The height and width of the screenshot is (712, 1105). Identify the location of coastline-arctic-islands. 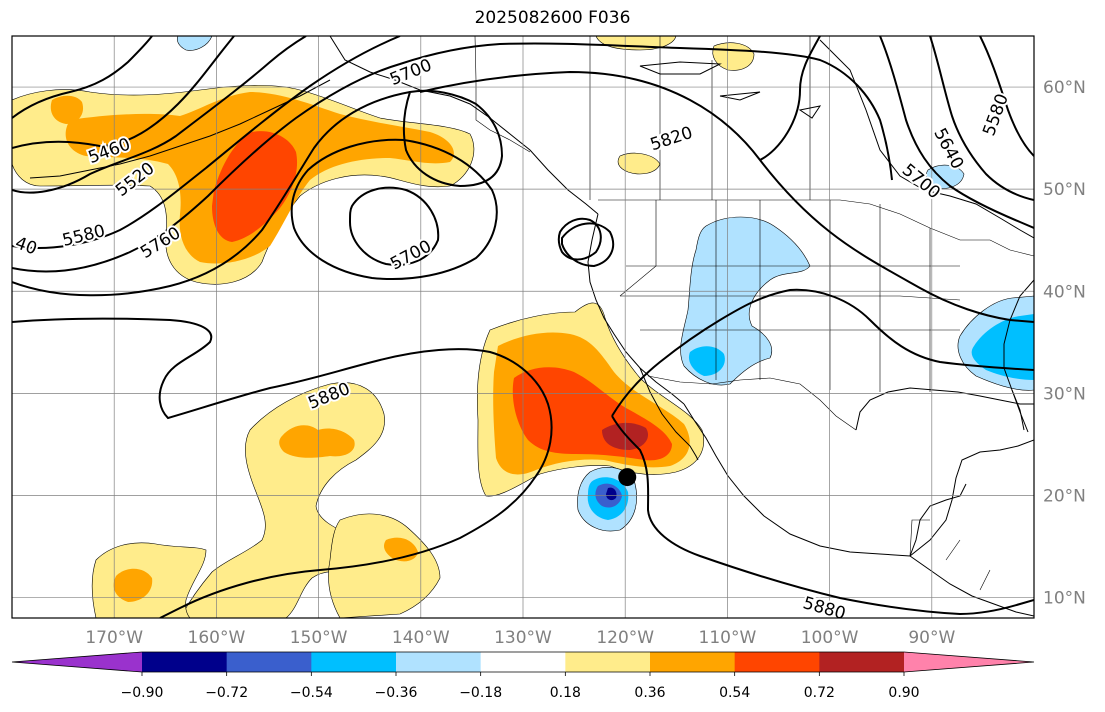
(680, 68).